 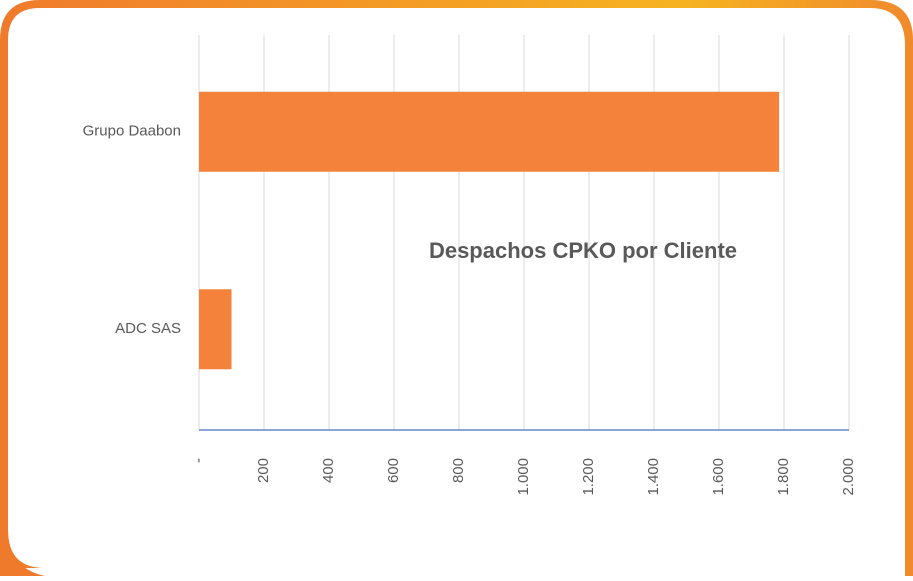 What do you see at coordinates (393, 470) in the screenshot?
I see `x-tick-label: 600` at bounding box center [393, 470].